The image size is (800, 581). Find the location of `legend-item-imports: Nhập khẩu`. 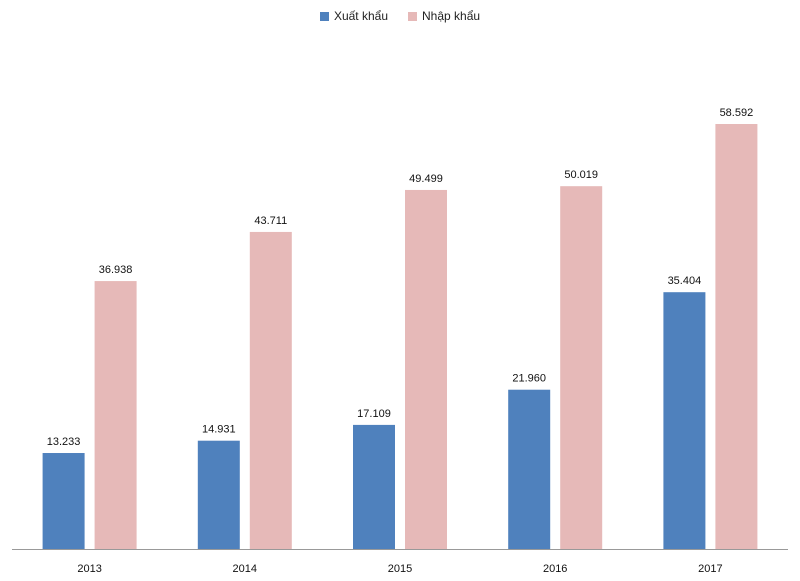

legend-item-imports: Nhập khẩu is located at coordinates (444, 16).